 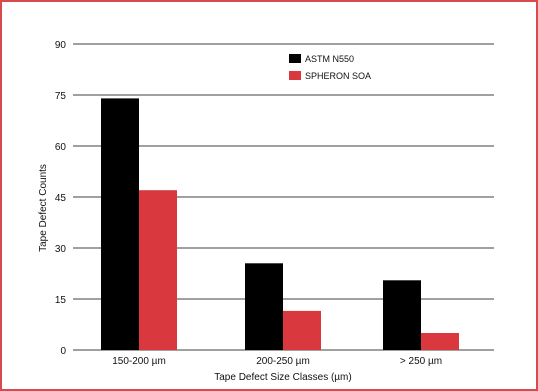 What do you see at coordinates (295, 58) in the screenshot?
I see `legend-swatch-astm-n550` at bounding box center [295, 58].